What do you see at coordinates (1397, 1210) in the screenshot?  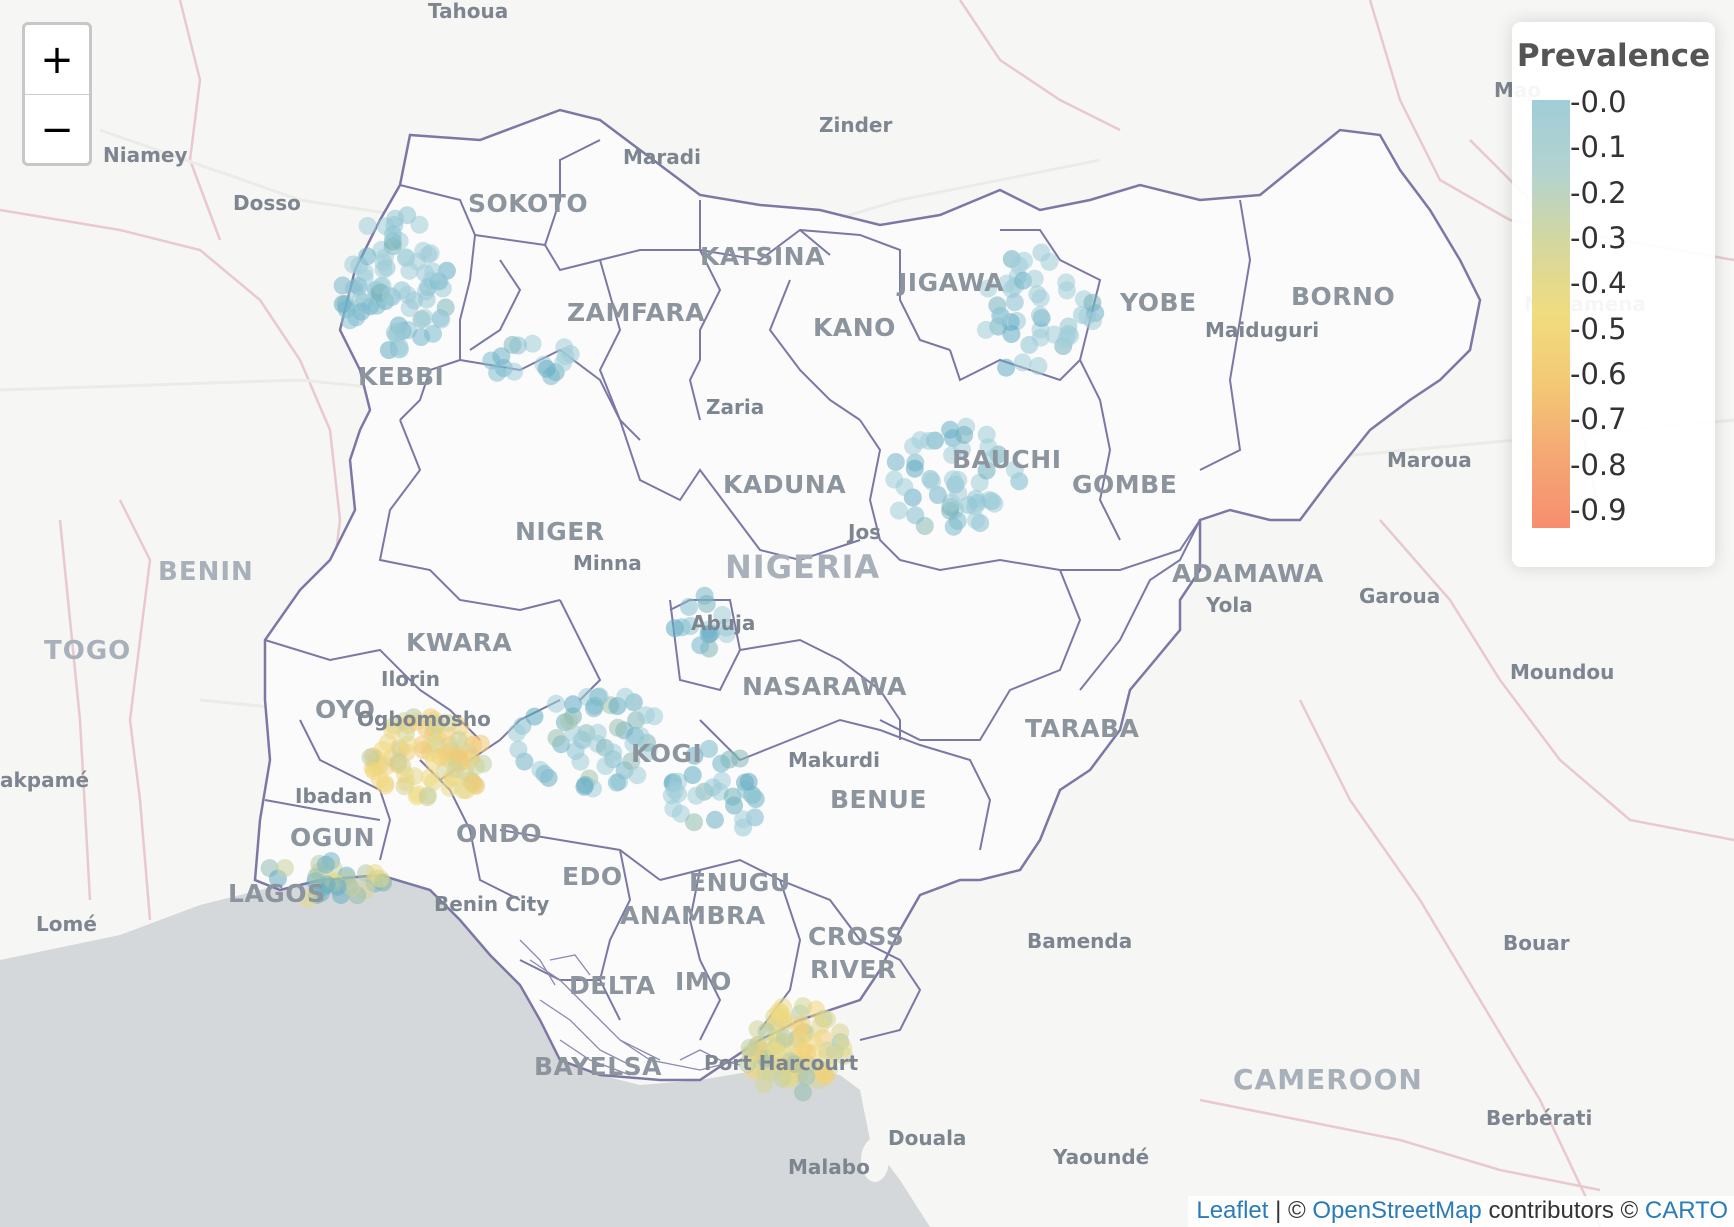 I see `osm-link: OpenStreetMap` at bounding box center [1397, 1210].